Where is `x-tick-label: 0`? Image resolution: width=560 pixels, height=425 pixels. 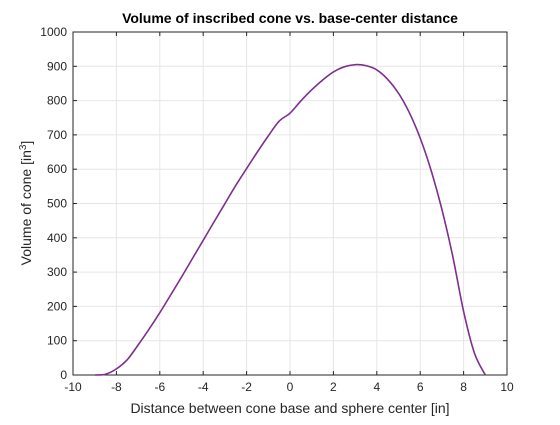
x-tick-label: 0 is located at coordinates (290, 387).